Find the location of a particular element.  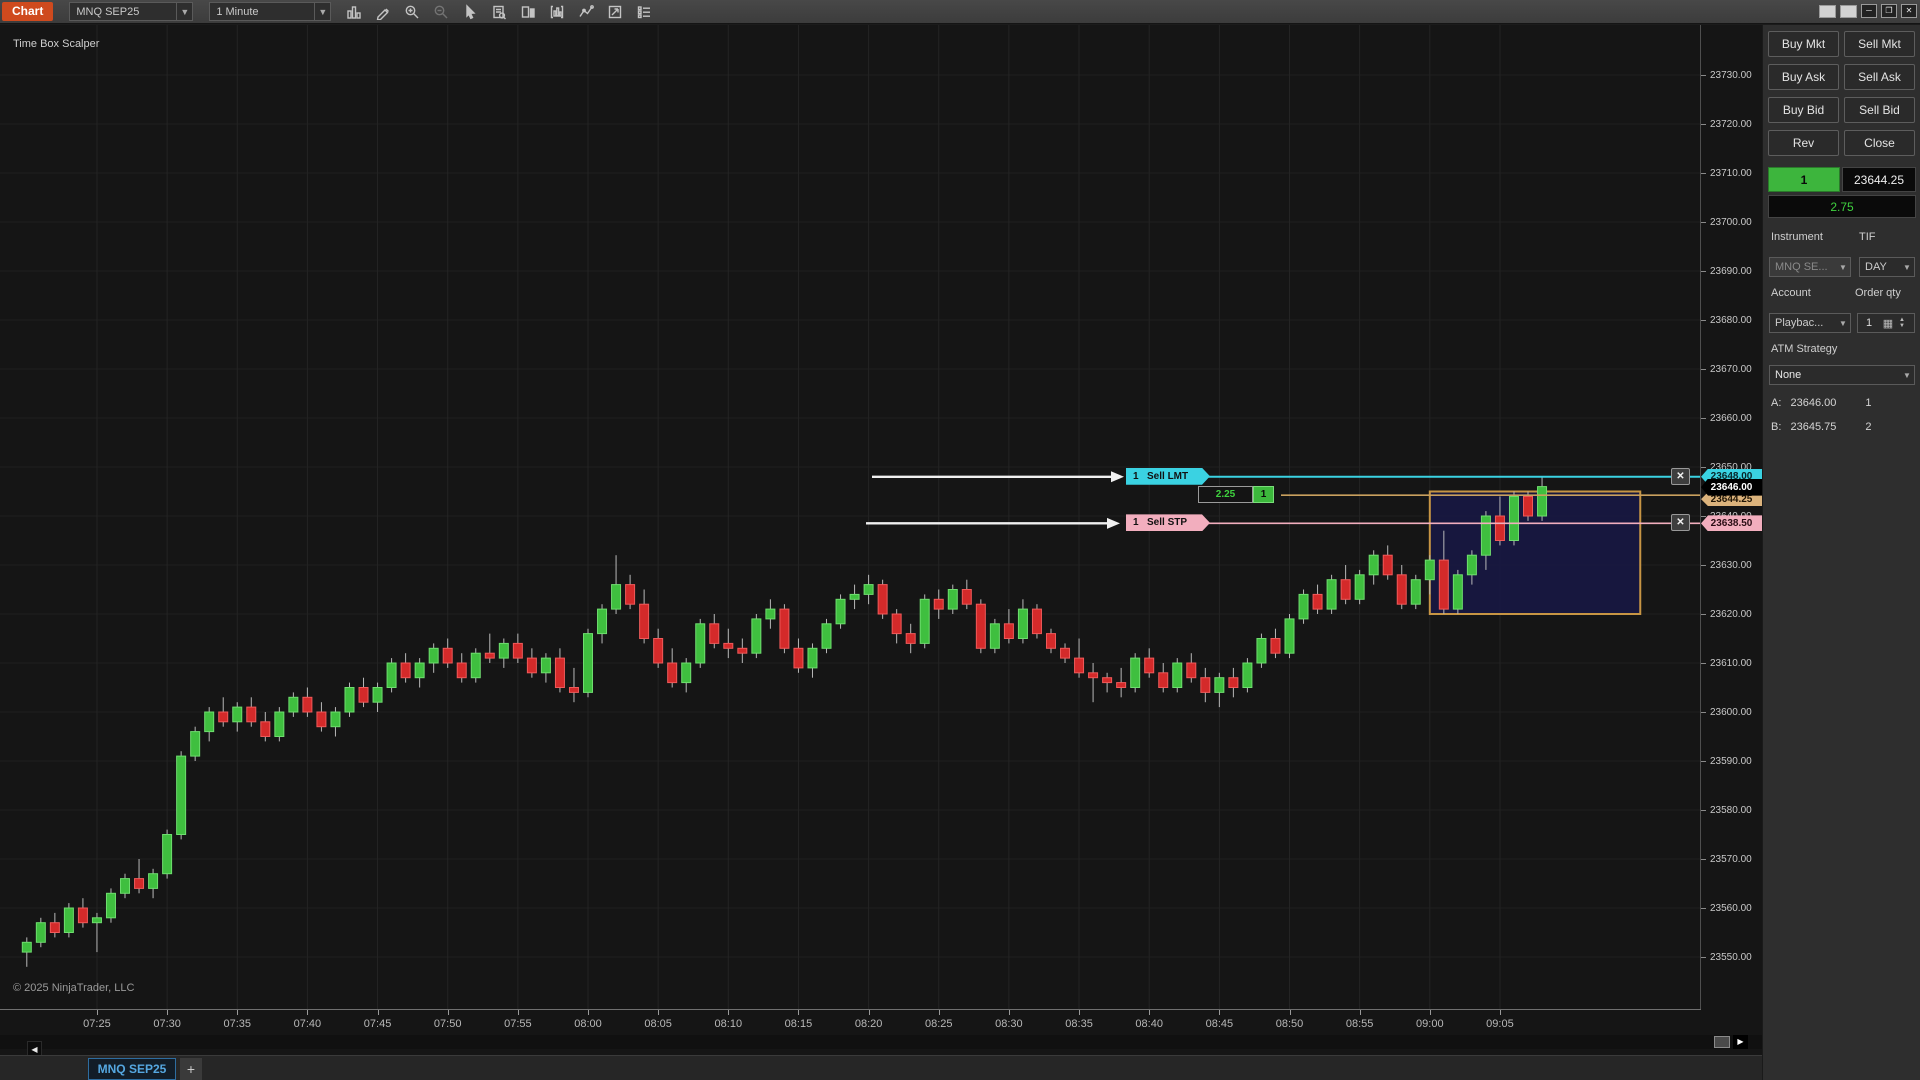

restore-button: ❐ is located at coordinates (1889, 11).